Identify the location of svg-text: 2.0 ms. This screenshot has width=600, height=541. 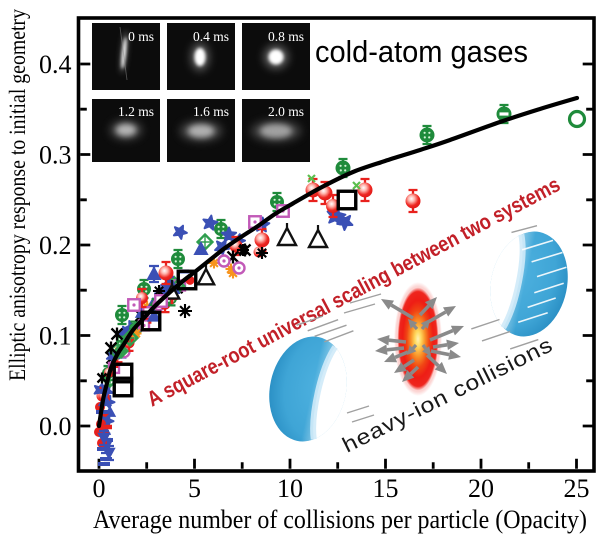
(286, 111).